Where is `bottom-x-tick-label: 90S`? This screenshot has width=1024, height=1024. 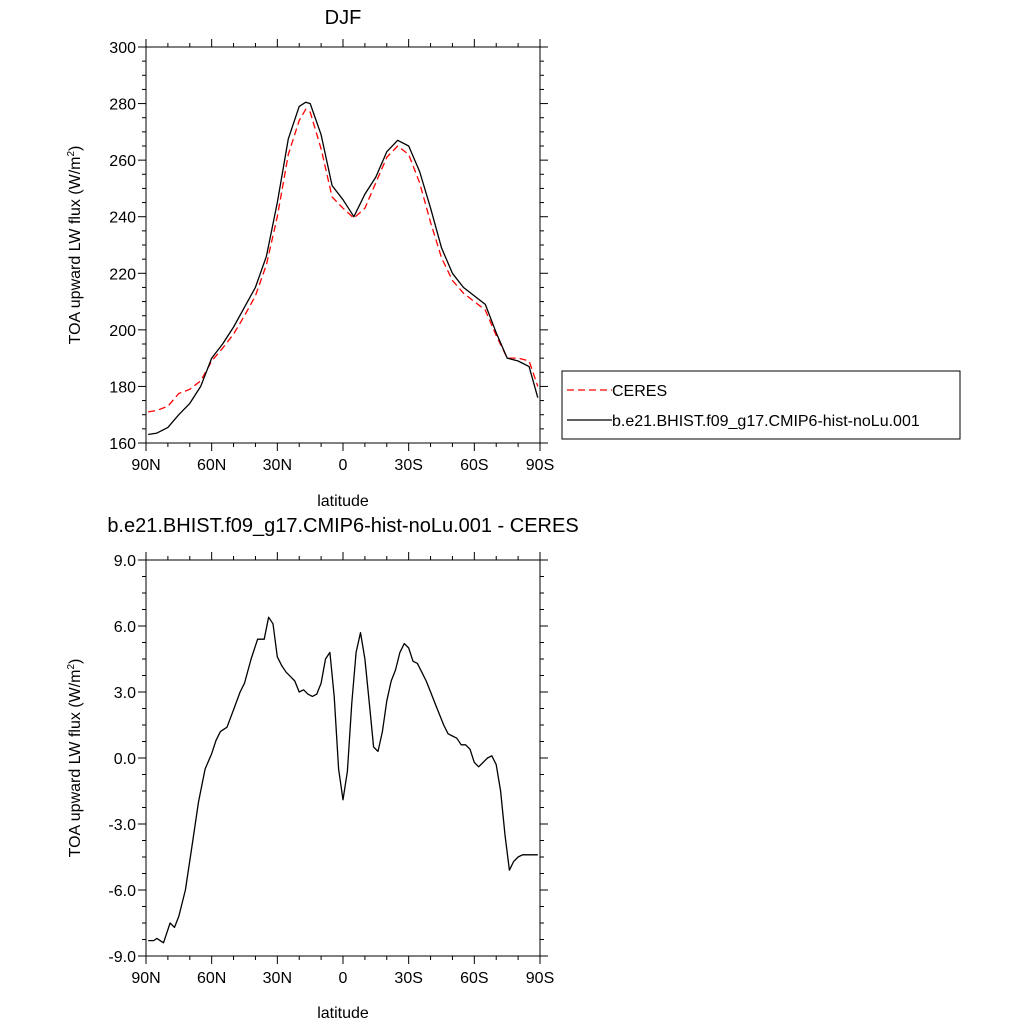 bottom-x-tick-label: 90S is located at coordinates (540, 978).